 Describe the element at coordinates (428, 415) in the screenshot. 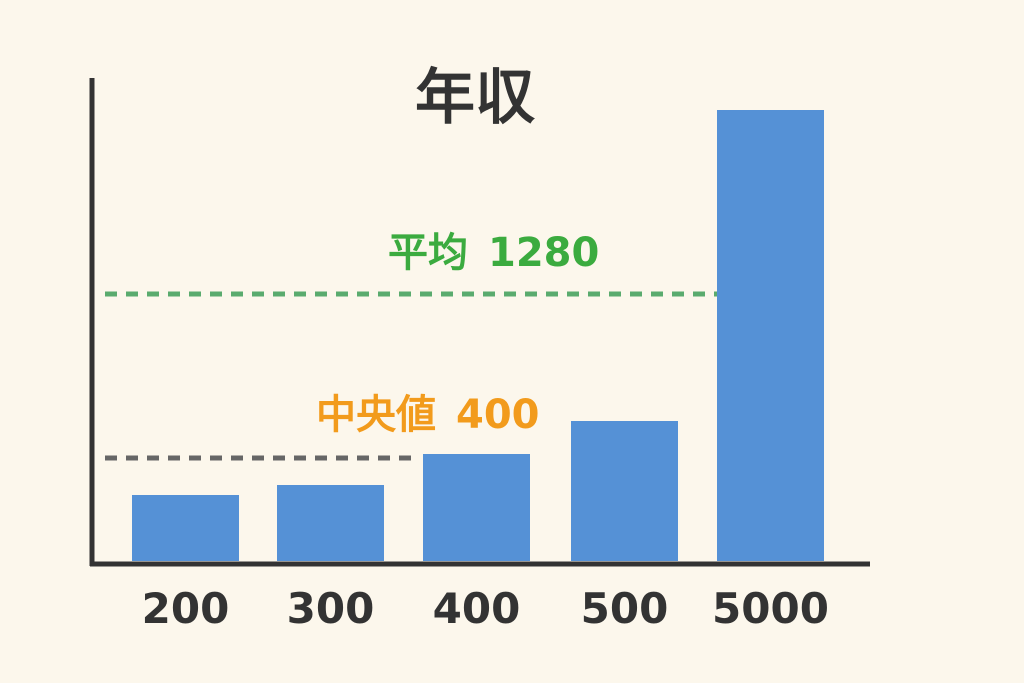

I see `median-label: 中央値 400` at that location.